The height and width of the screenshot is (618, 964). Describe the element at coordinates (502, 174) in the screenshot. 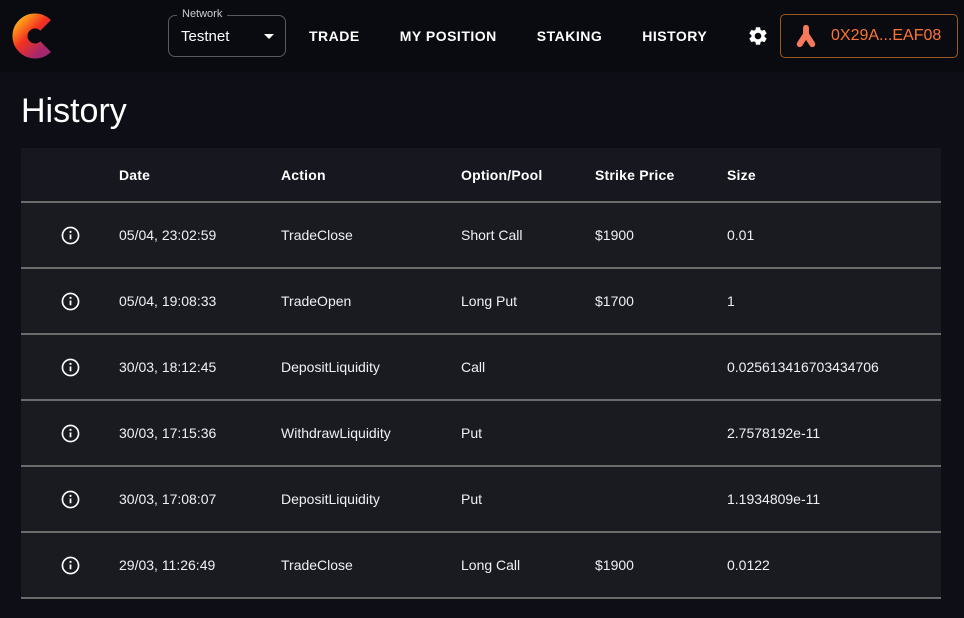

I see `table-header-option-pool: Option/Pool` at that location.